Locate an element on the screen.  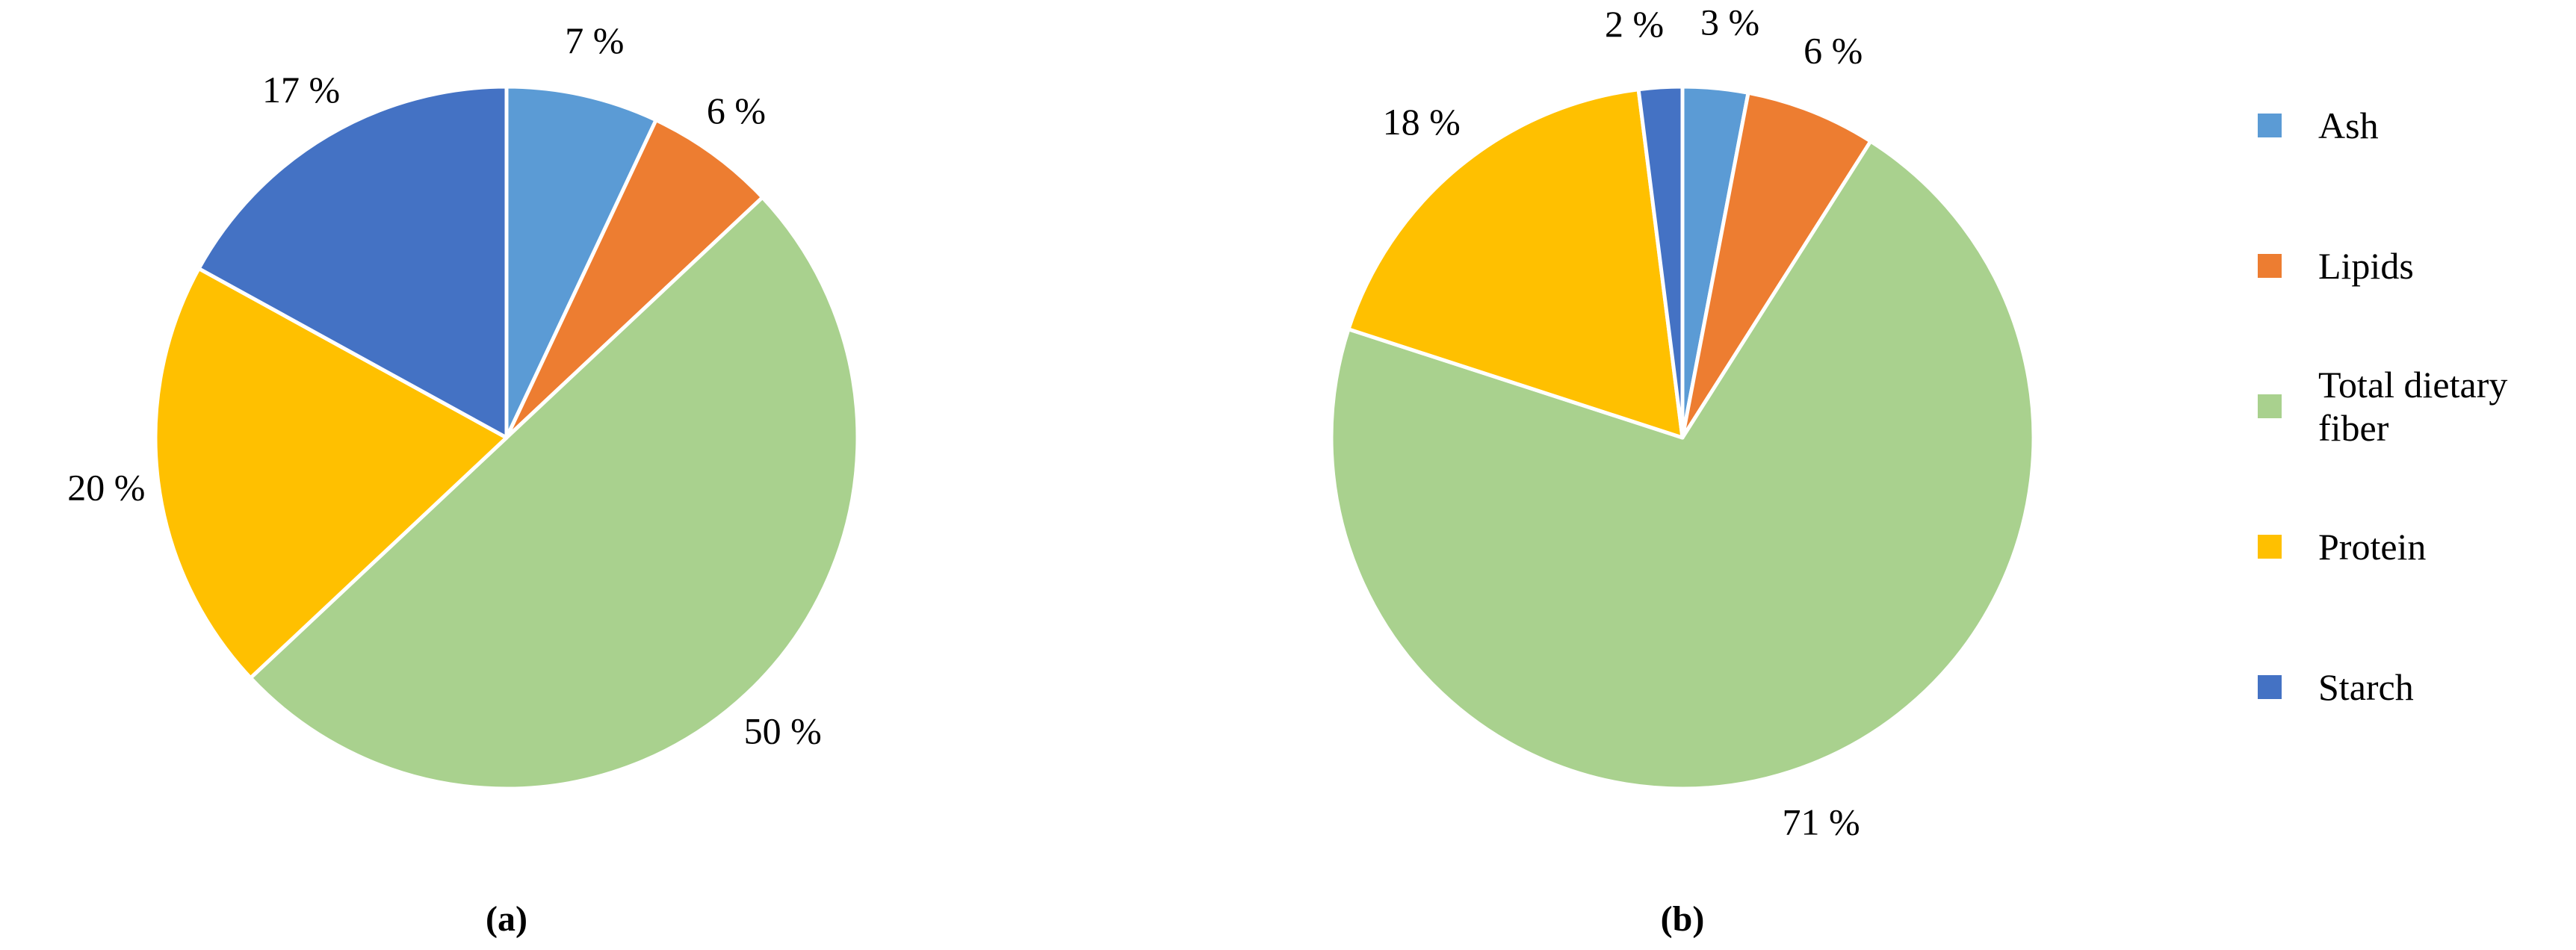
legend-label-ash: Ash is located at coordinates (2348, 125).